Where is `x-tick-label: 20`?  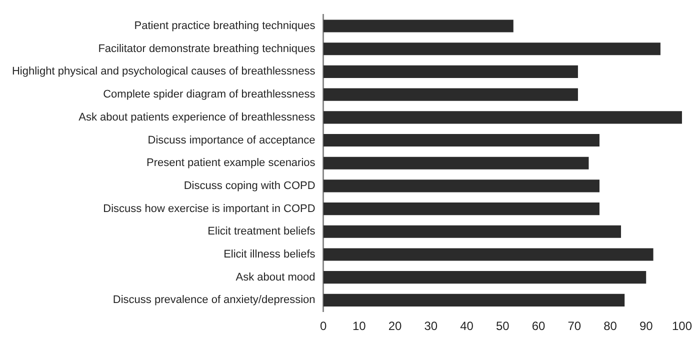 x-tick-label: 20 is located at coordinates (395, 326).